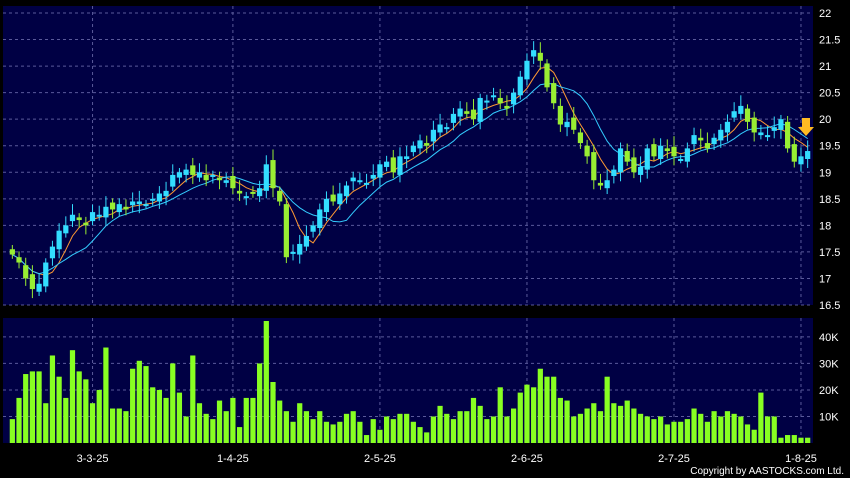 This screenshot has width=850, height=478. Describe the element at coordinates (767, 471) in the screenshot. I see `copyright-text: Copyright by AASTOCKS.com Ltd.` at that location.